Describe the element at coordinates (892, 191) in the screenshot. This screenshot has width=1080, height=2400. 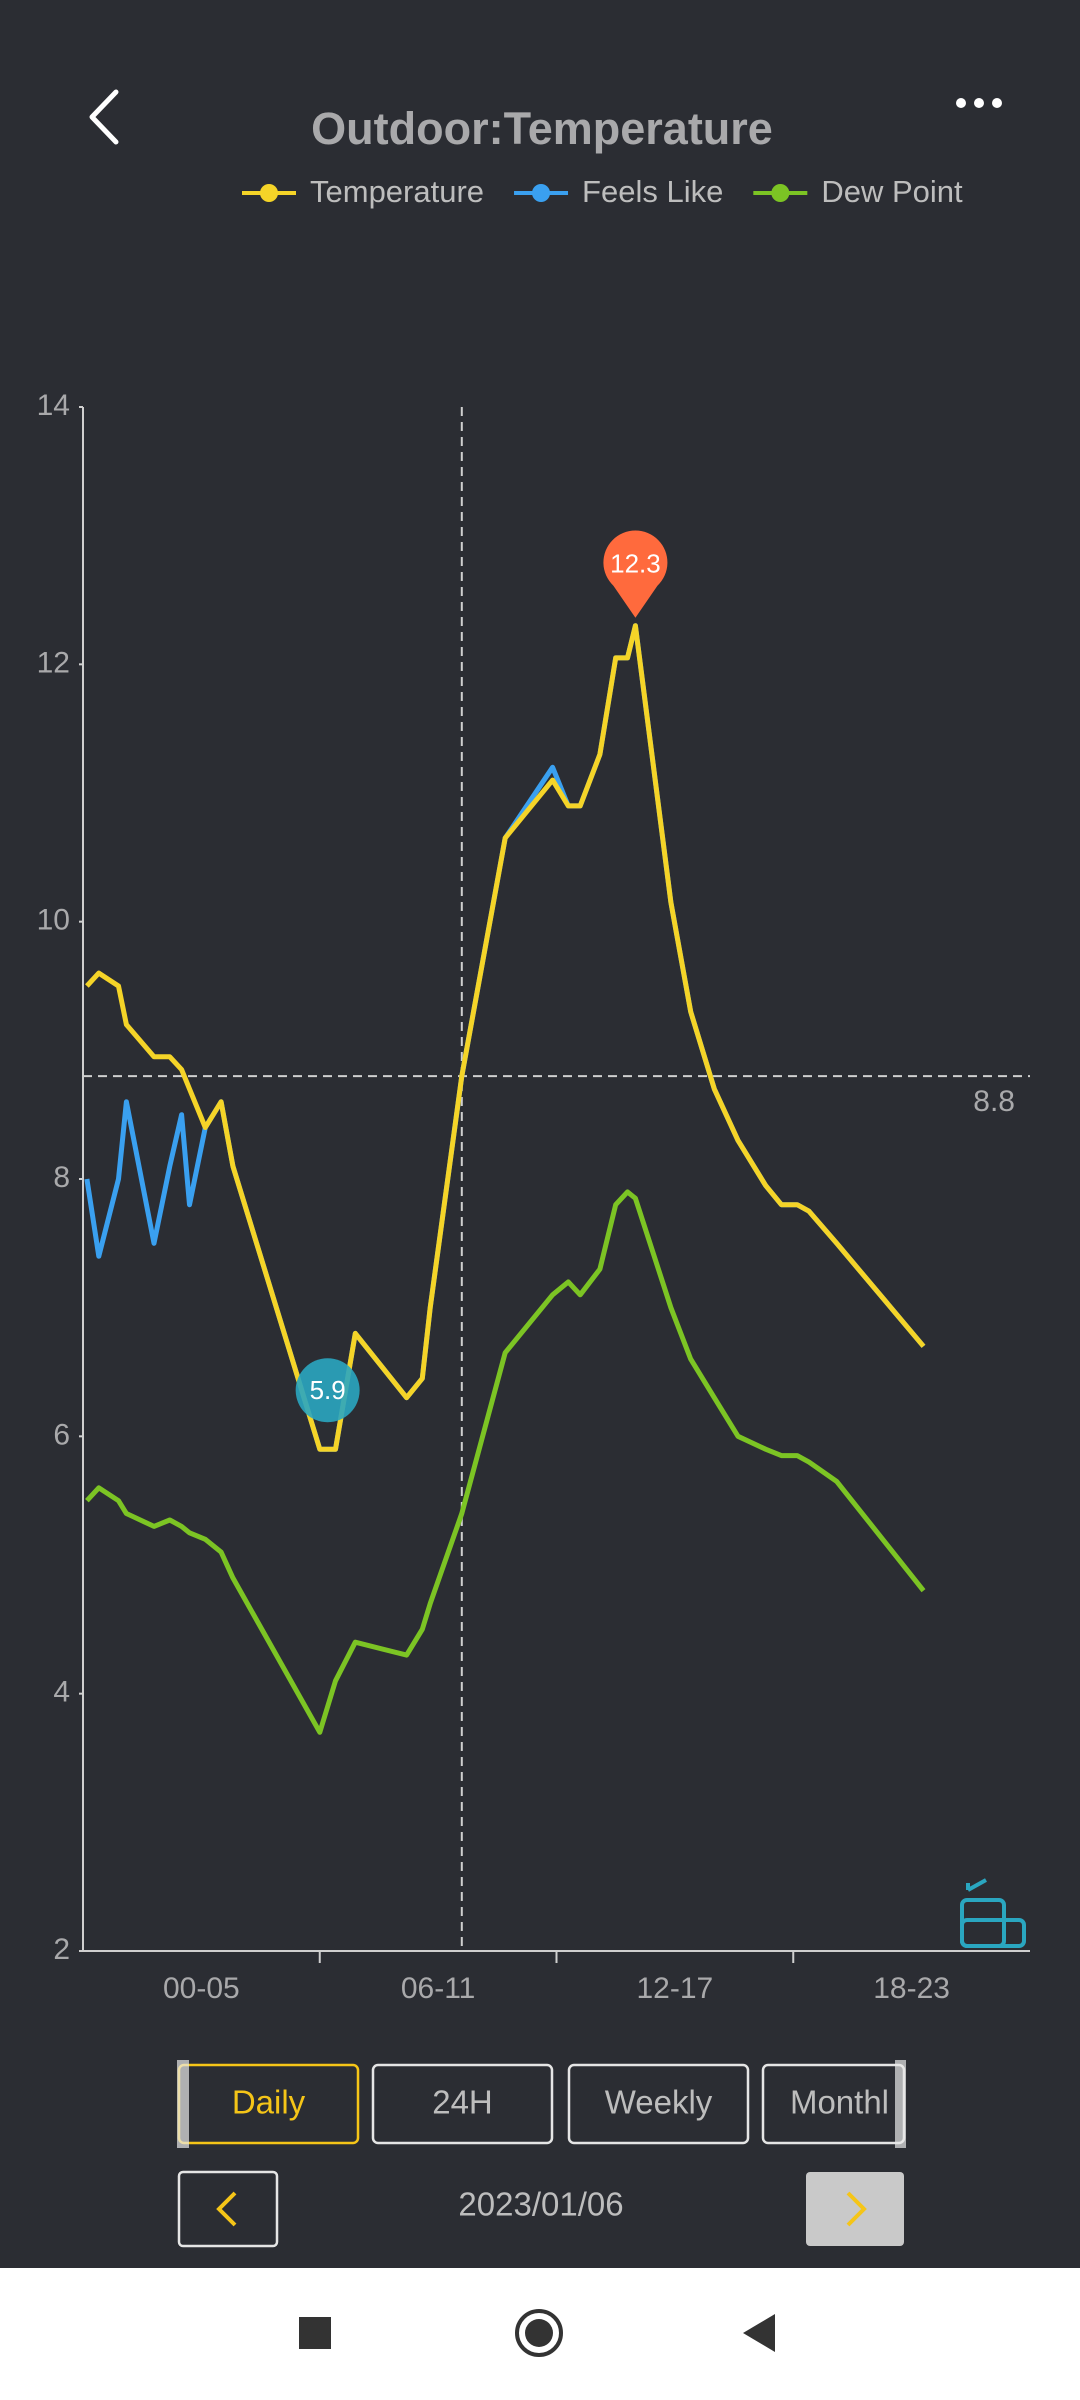
I see `legend-label: Dew Point` at that location.